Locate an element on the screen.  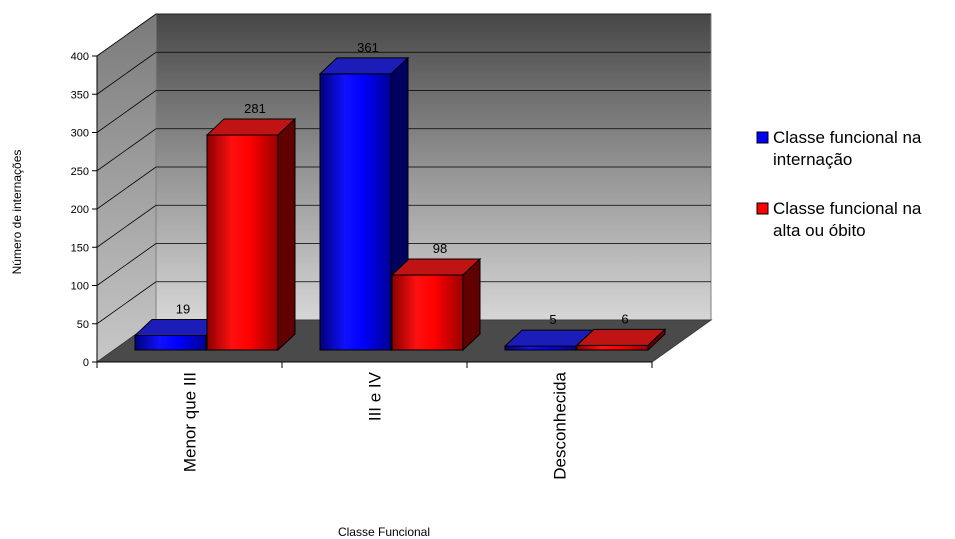
legend-label: alta ou óbito is located at coordinates (819, 230).